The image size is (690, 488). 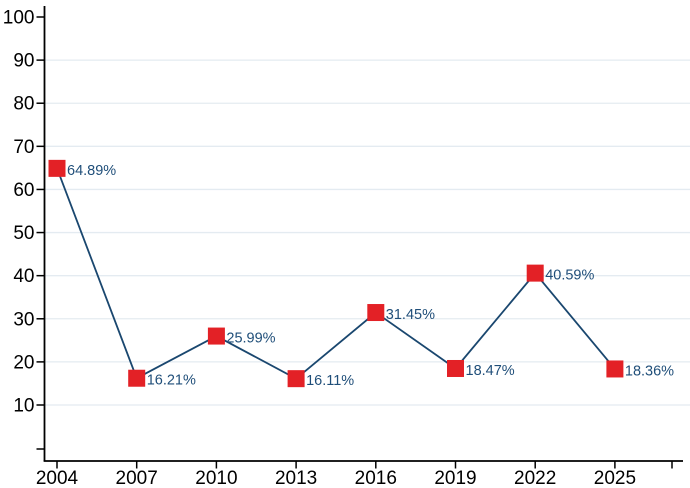 What do you see at coordinates (57, 478) in the screenshot?
I see `x-tick-label: 2004` at bounding box center [57, 478].